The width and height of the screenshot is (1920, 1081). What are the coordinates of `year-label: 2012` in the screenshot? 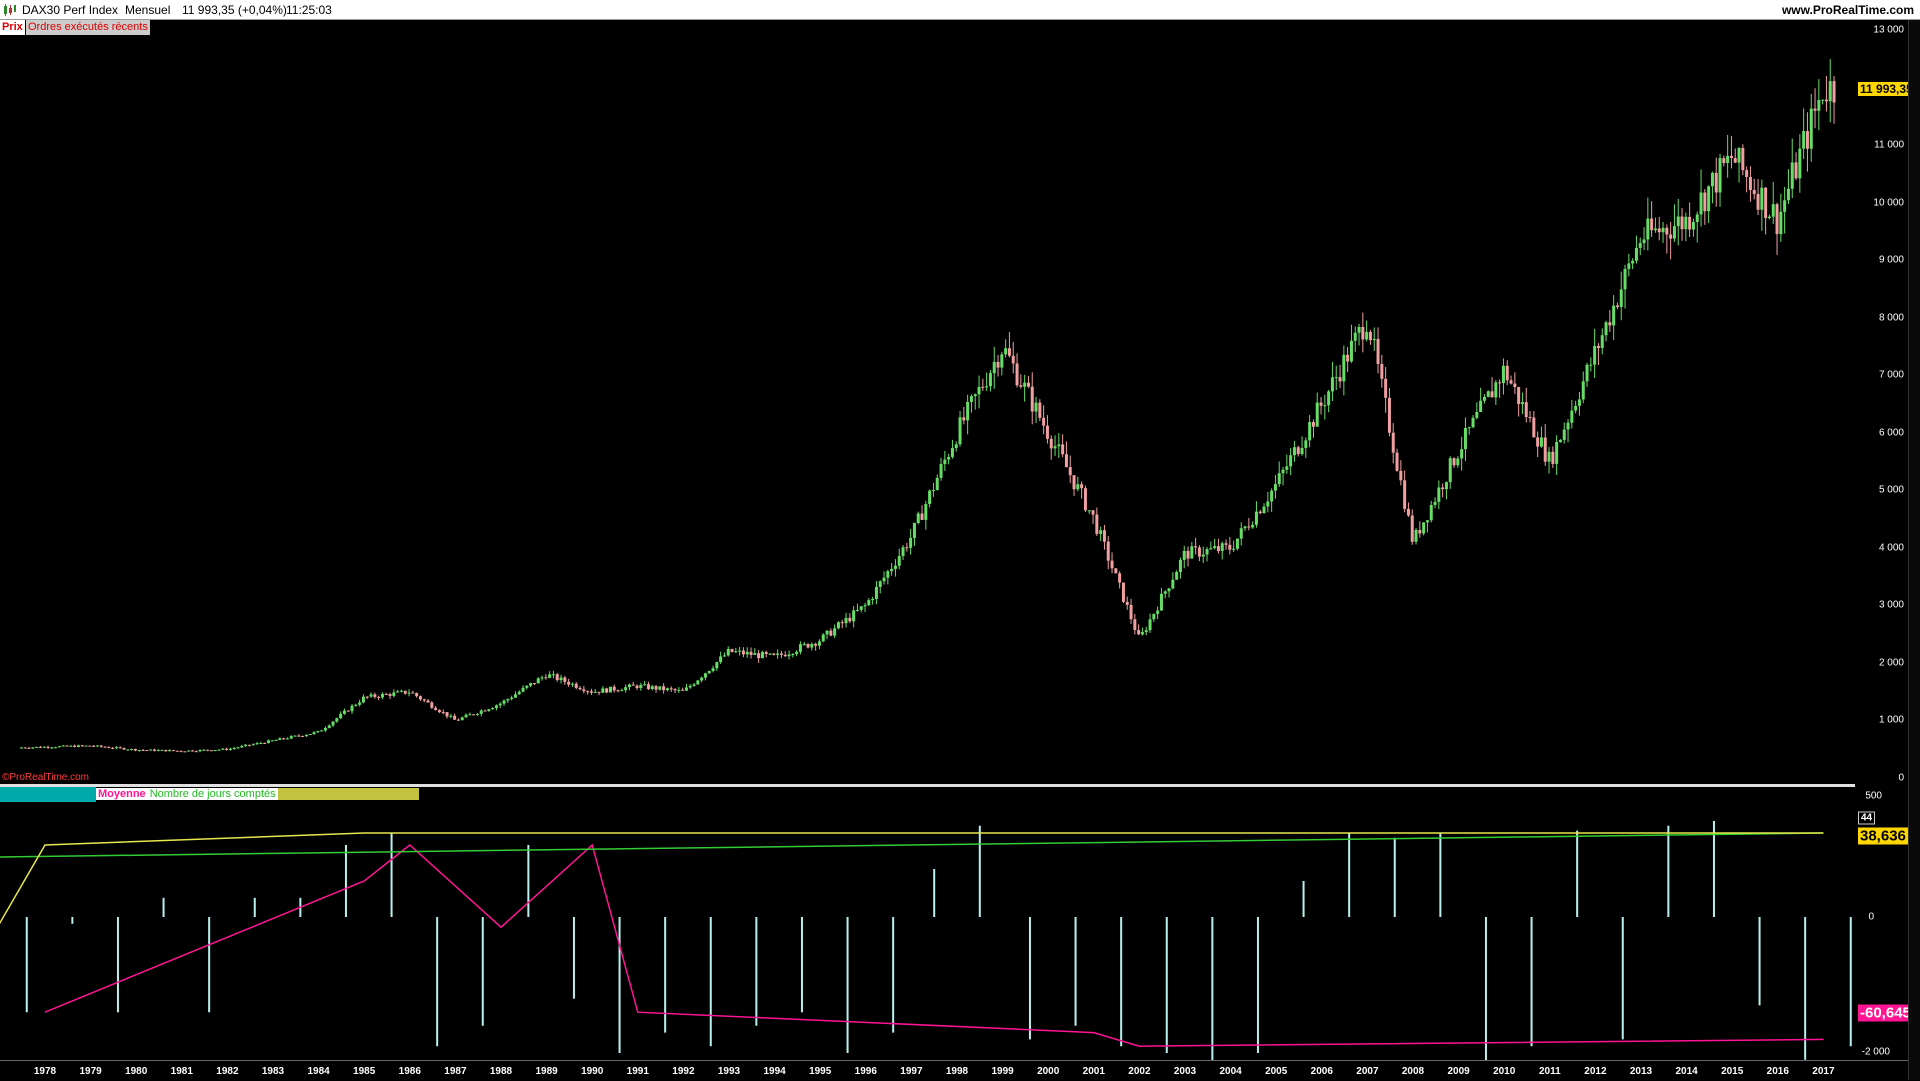 It's located at (1595, 1071).